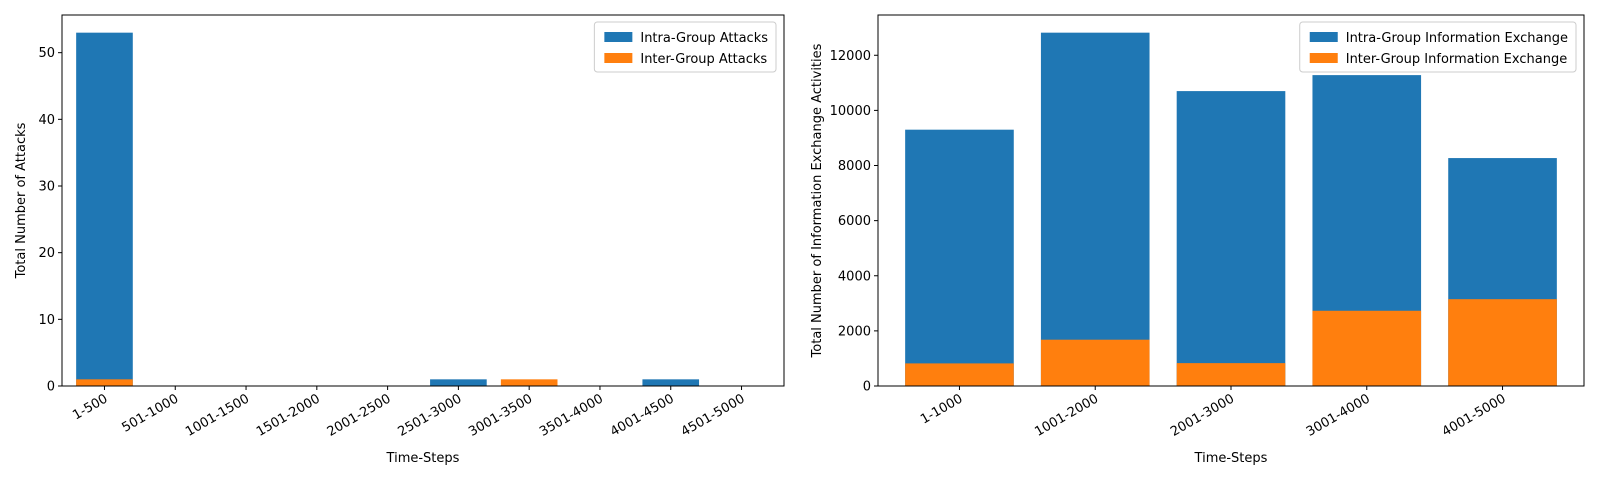 Image resolution: width=1600 pixels, height=480 pixels. I want to click on legend: Intra-Group Attacks Inter-Group Attacks, so click(685, 47).